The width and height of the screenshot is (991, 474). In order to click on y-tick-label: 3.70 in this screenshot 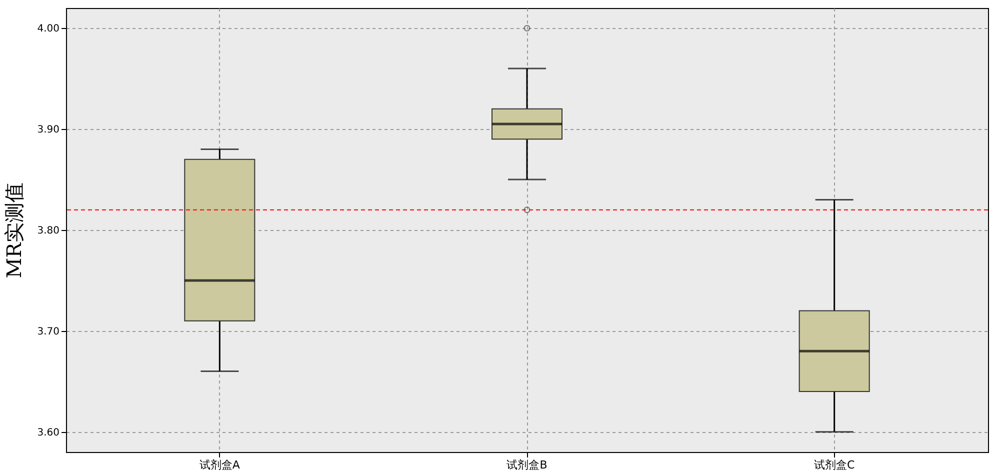, I will do `click(48, 332)`.